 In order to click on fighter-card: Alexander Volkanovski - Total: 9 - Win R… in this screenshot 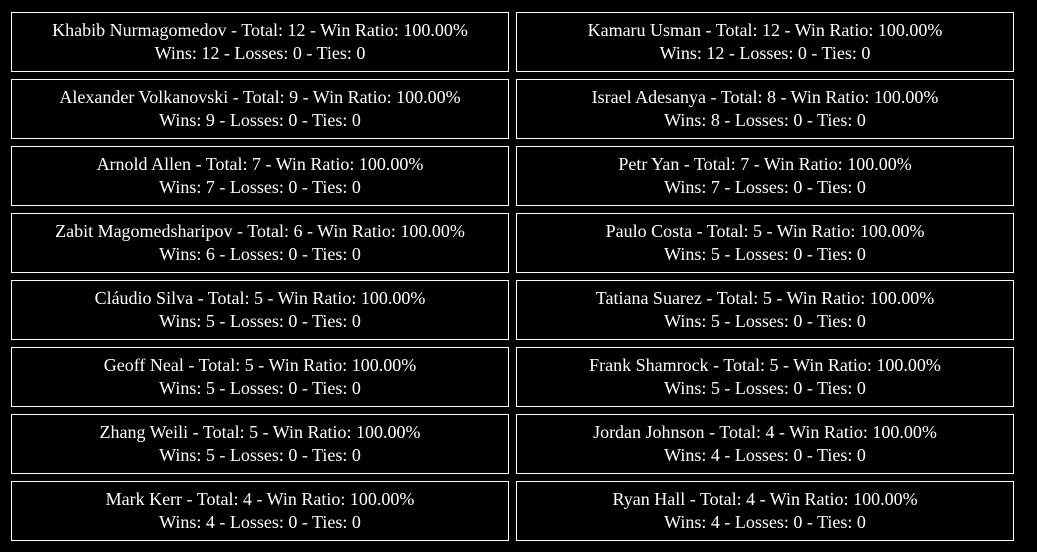, I will do `click(260, 109)`.